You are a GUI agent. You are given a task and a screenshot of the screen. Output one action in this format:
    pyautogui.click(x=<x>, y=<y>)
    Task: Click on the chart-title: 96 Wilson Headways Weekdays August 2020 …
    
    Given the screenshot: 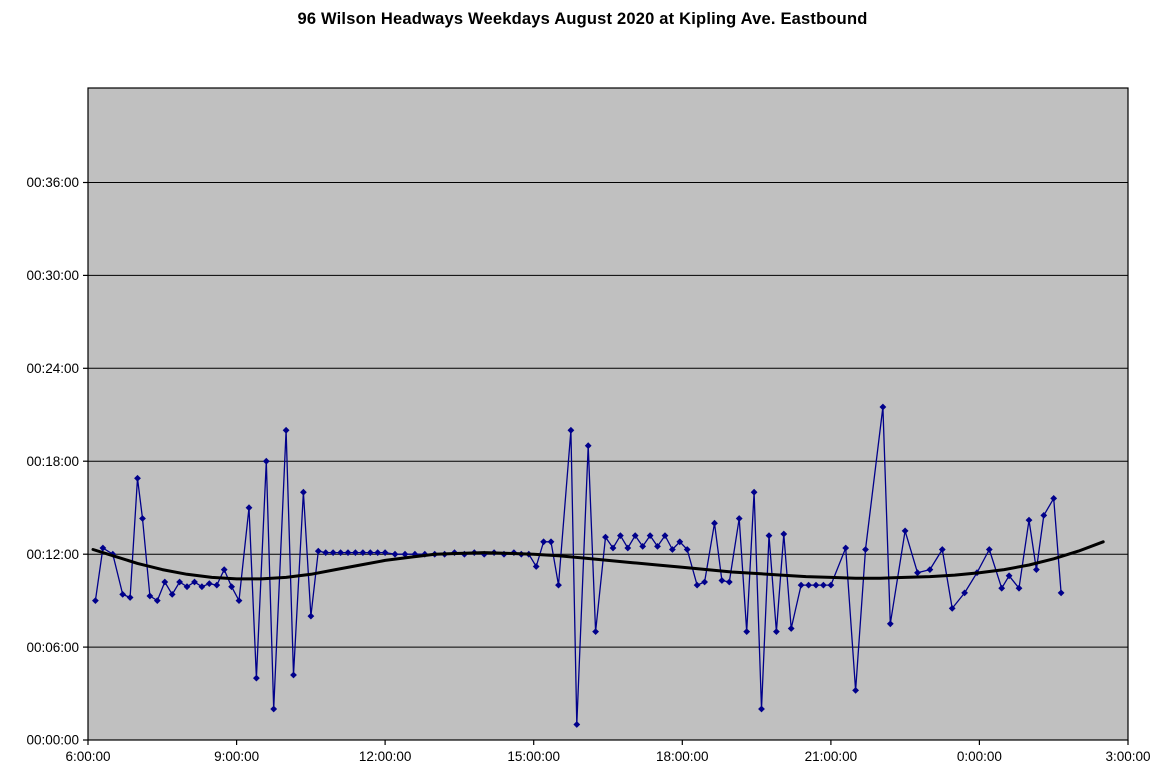 What is the action you would take?
    pyautogui.click(x=582, y=19)
    